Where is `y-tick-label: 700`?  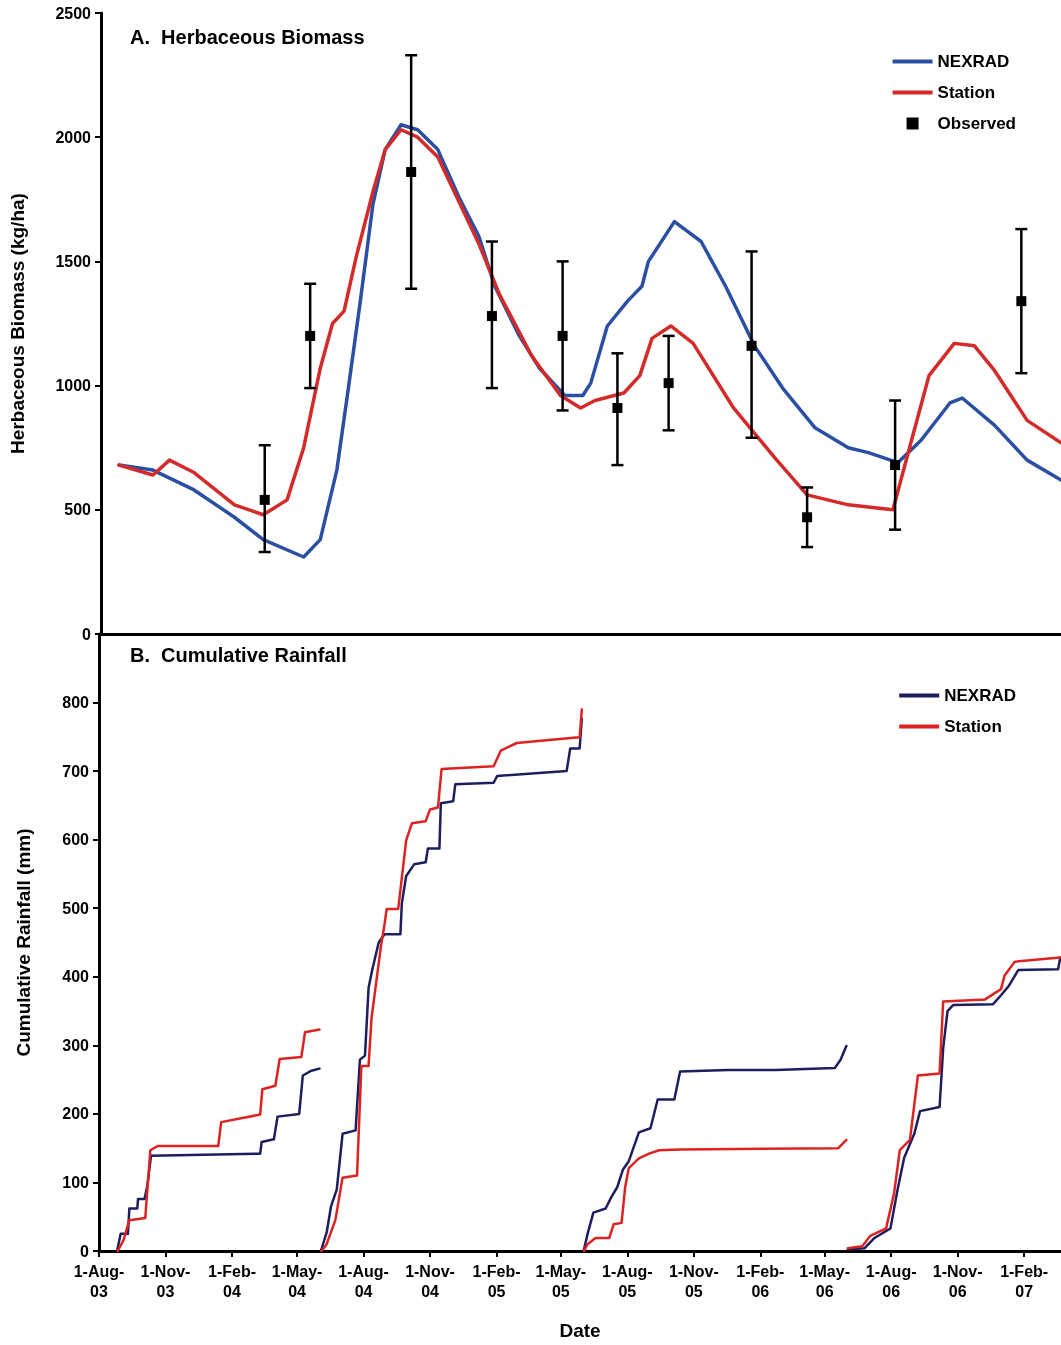
y-tick-label: 700 is located at coordinates (76, 771).